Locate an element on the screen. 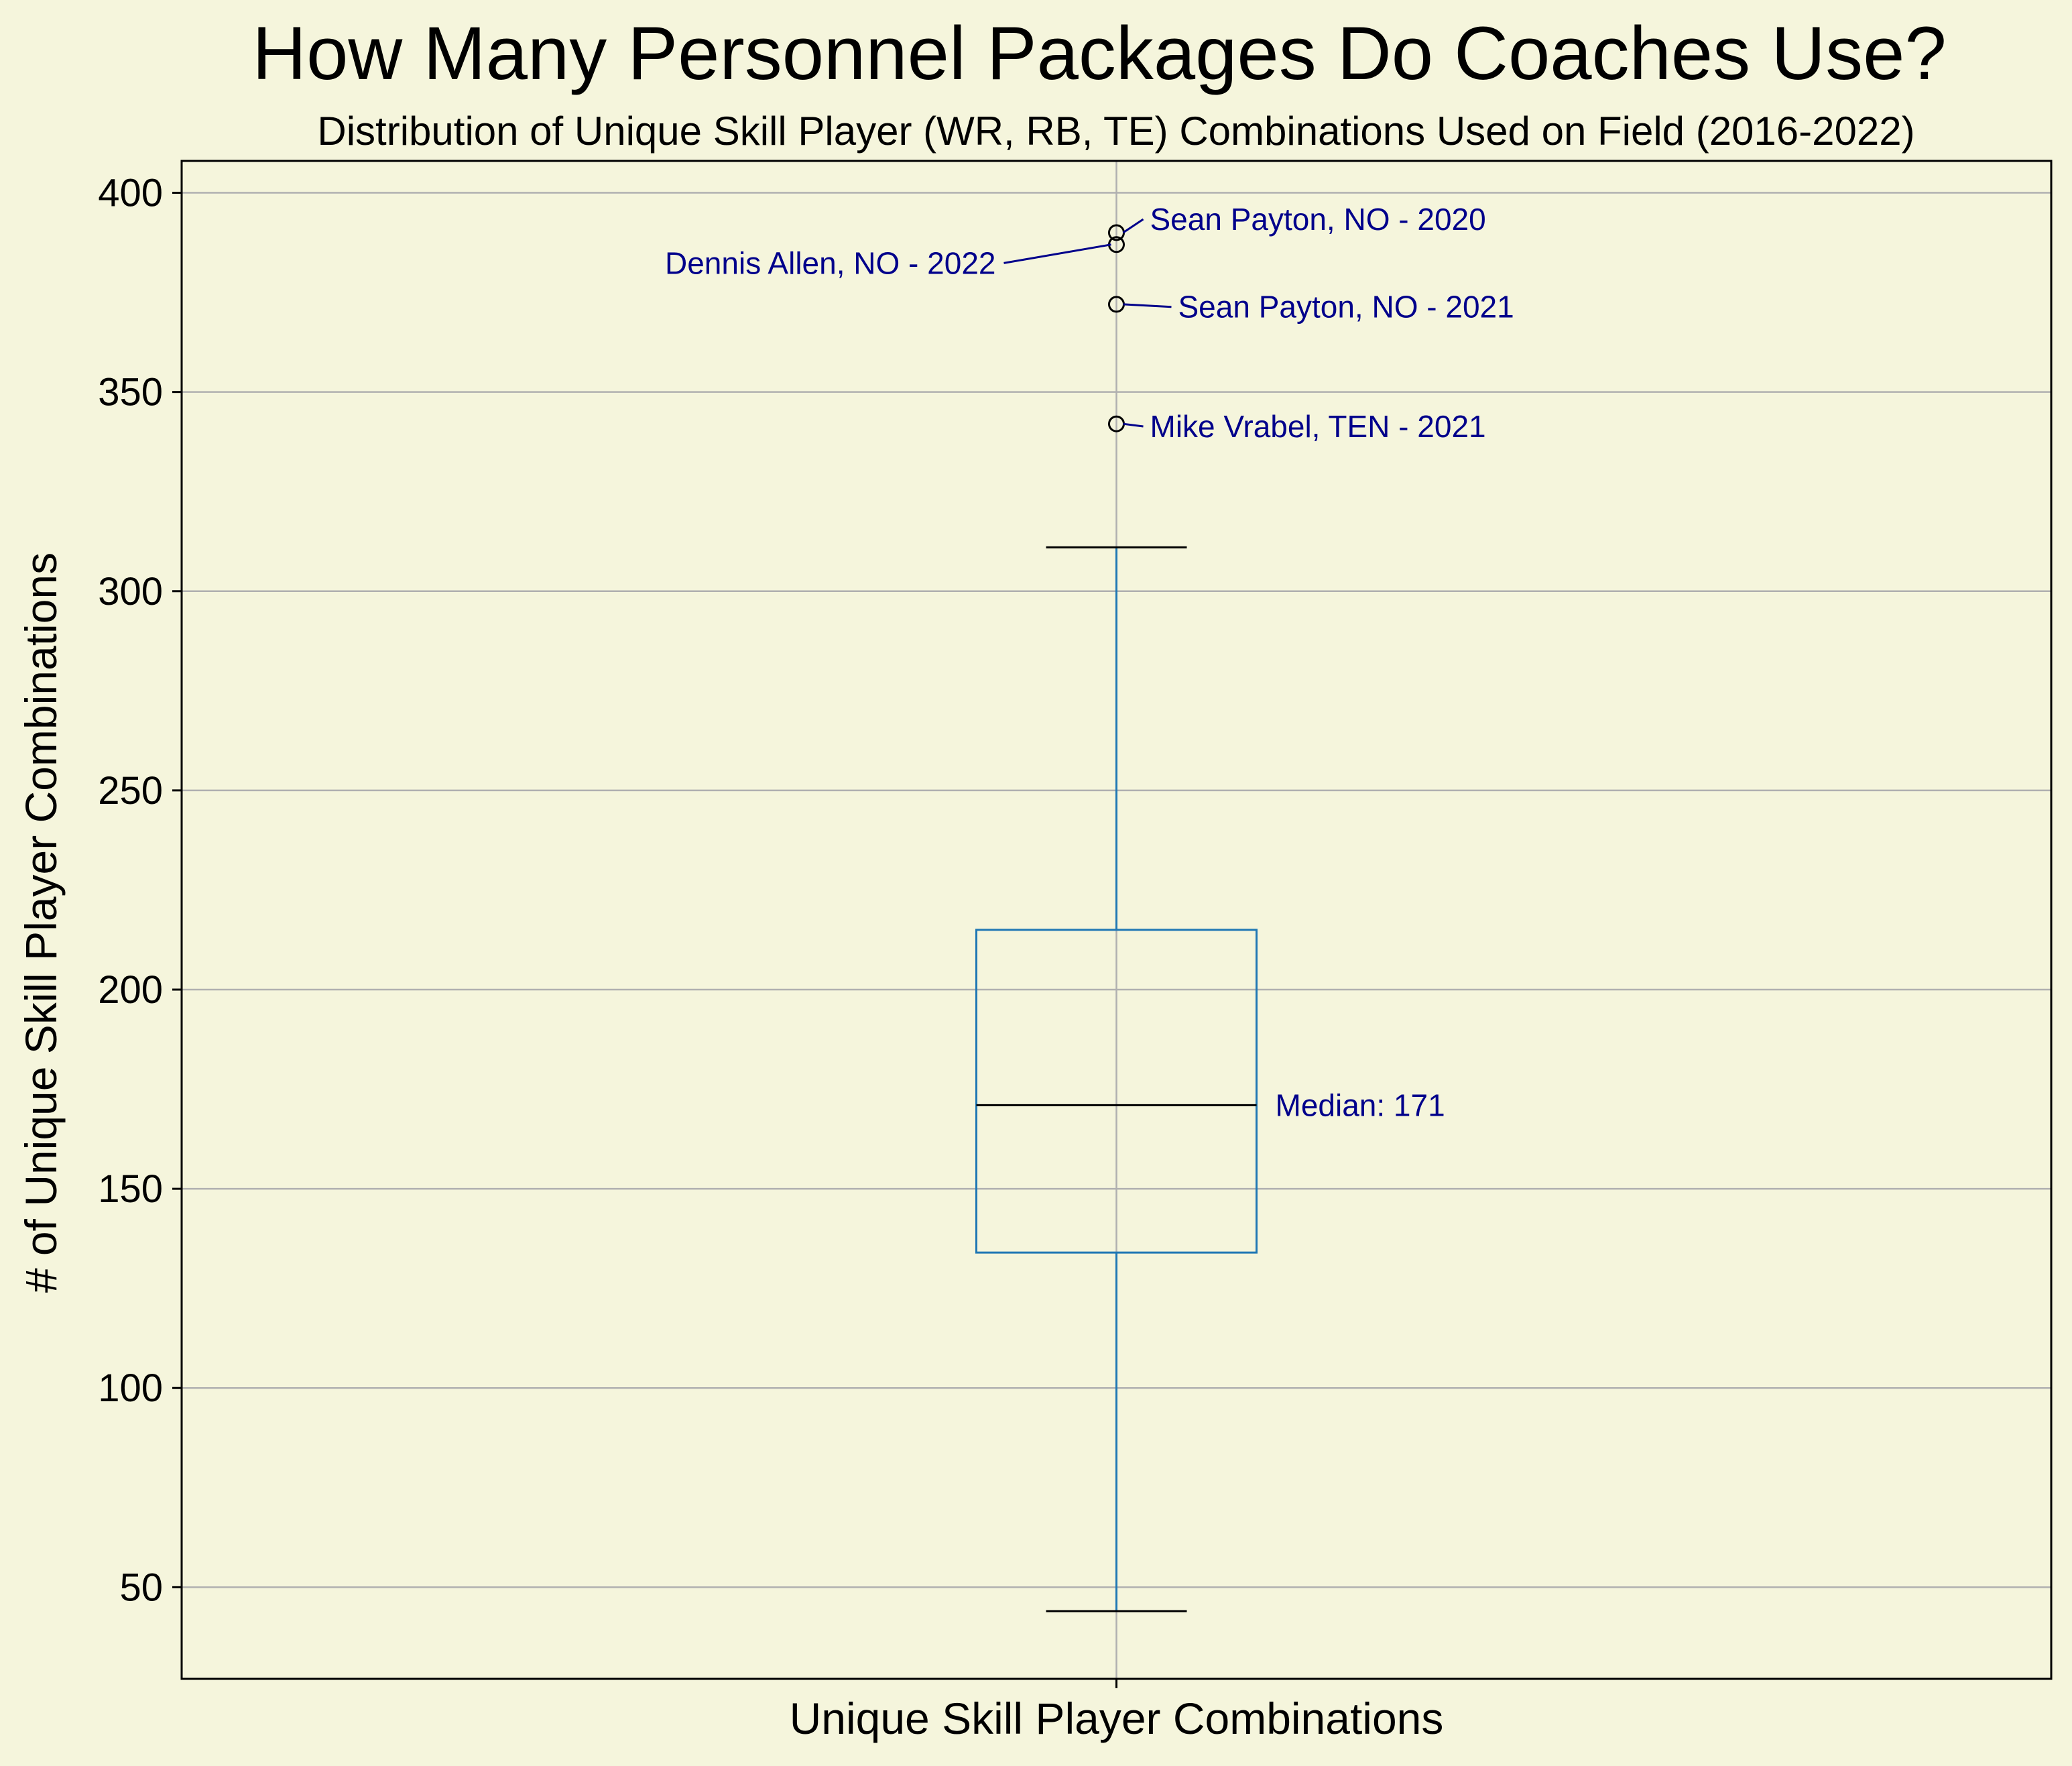 The image size is (2072, 1766). y-axis-label: # of Unique Skill Player Combinations is located at coordinates (41, 922).